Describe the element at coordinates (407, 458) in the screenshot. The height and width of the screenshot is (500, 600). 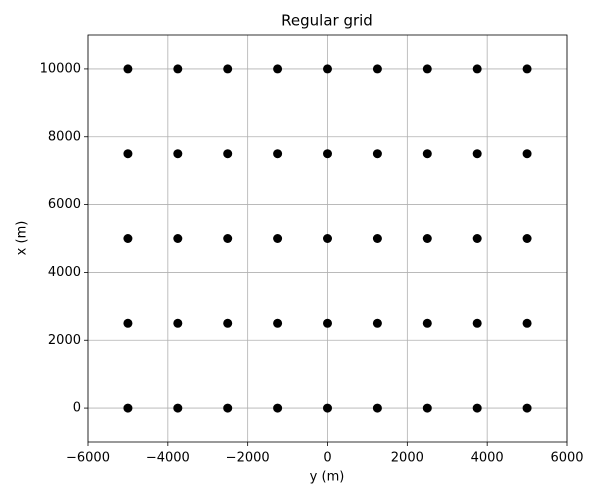
I see `x-tick-label: 2000` at that location.